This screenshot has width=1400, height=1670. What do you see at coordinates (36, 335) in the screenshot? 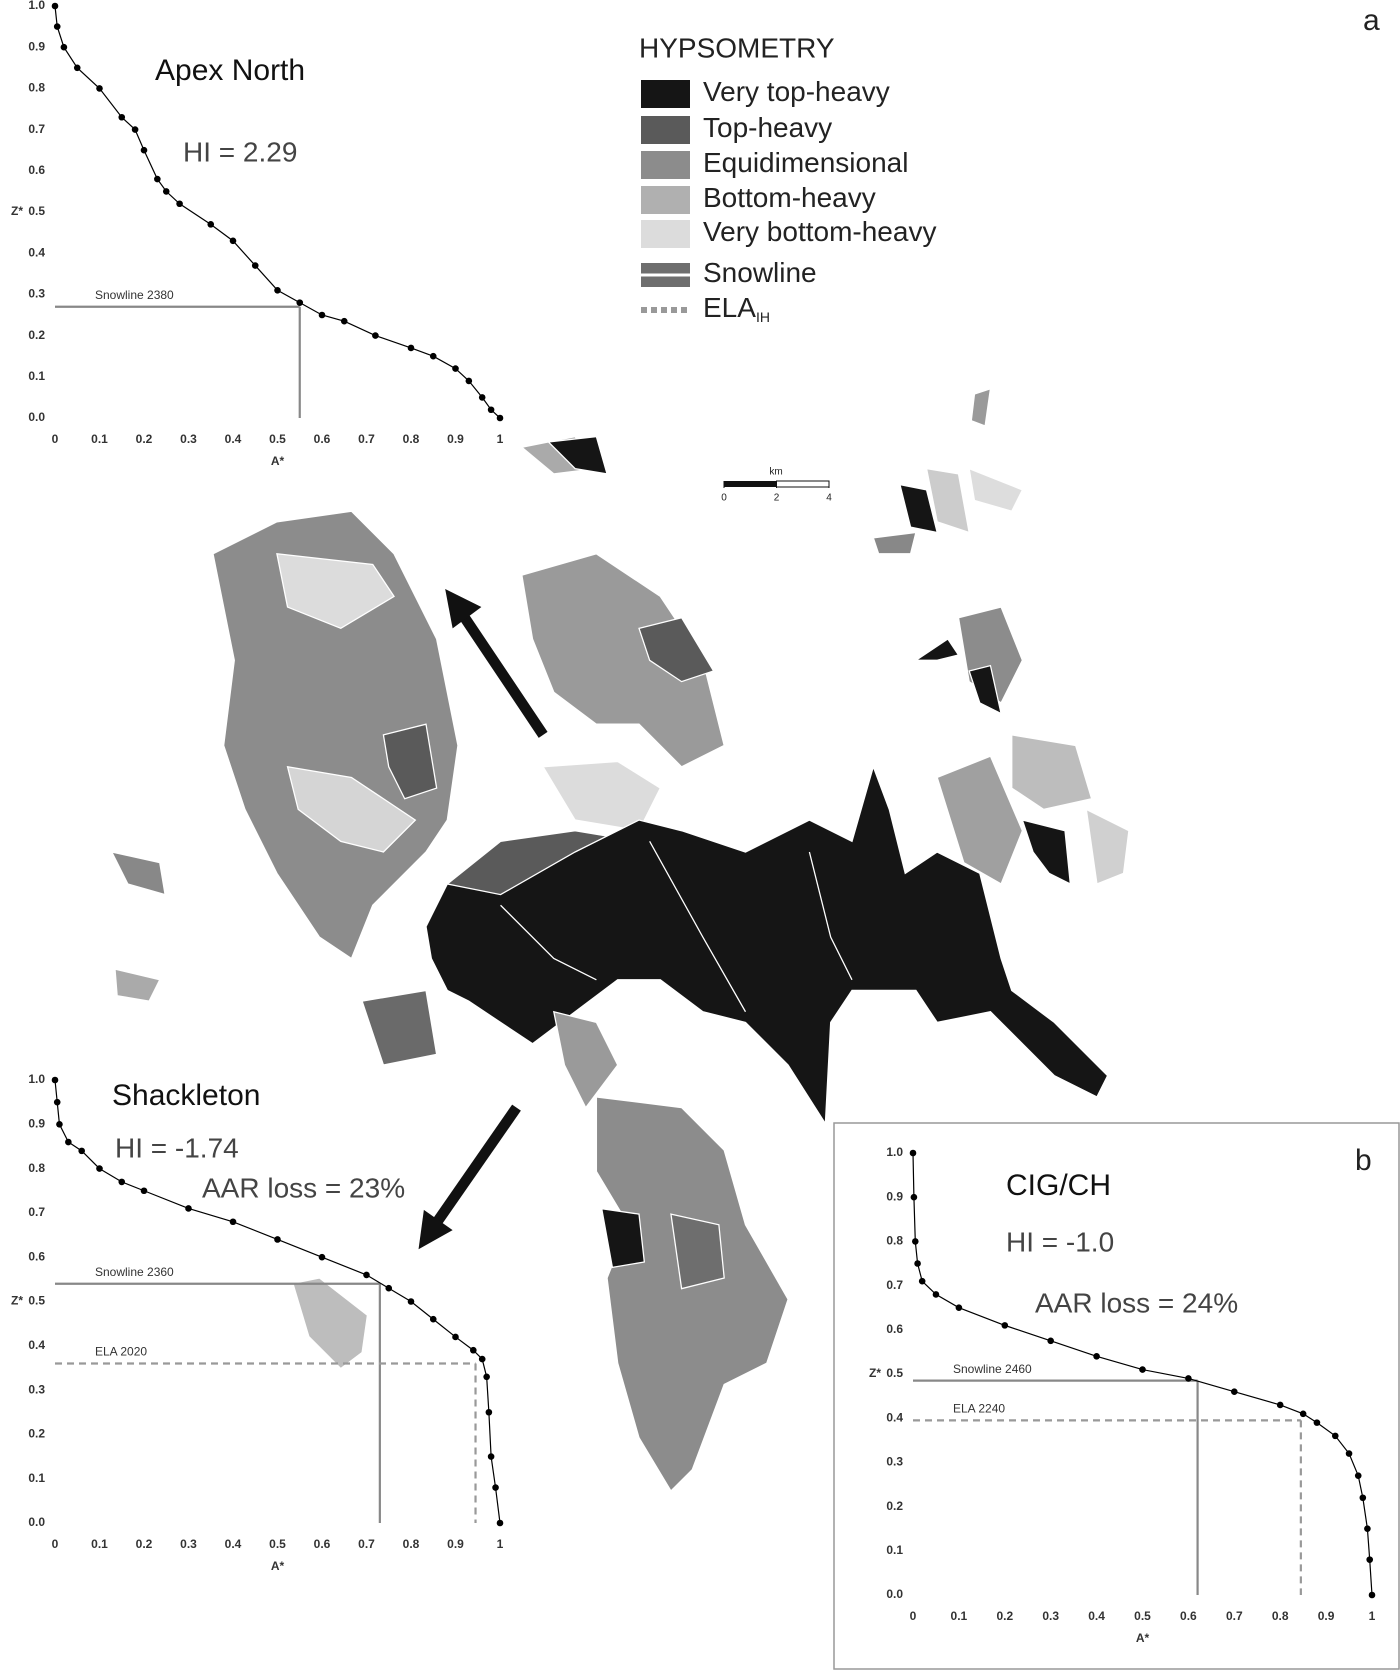
I see `y-tick-label: 0.2` at bounding box center [36, 335].